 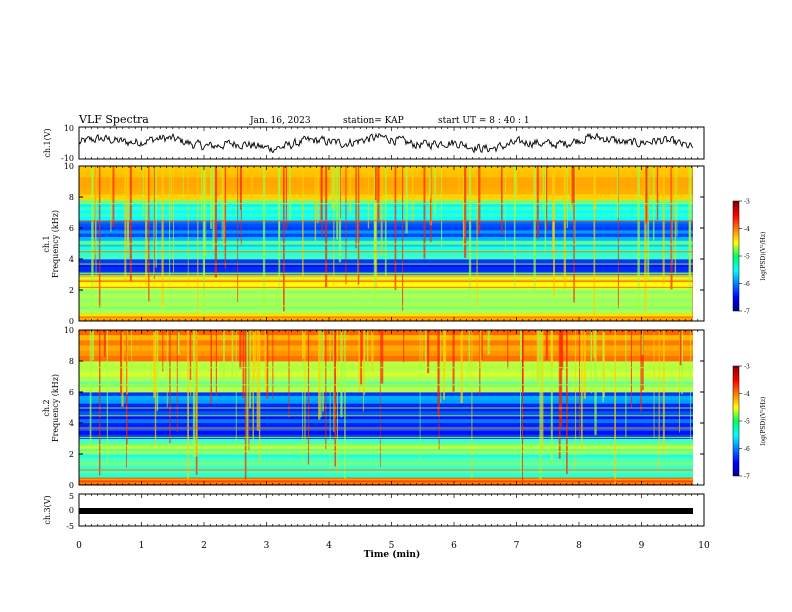 I want to click on ch1-waveform-line, so click(x=386, y=143).